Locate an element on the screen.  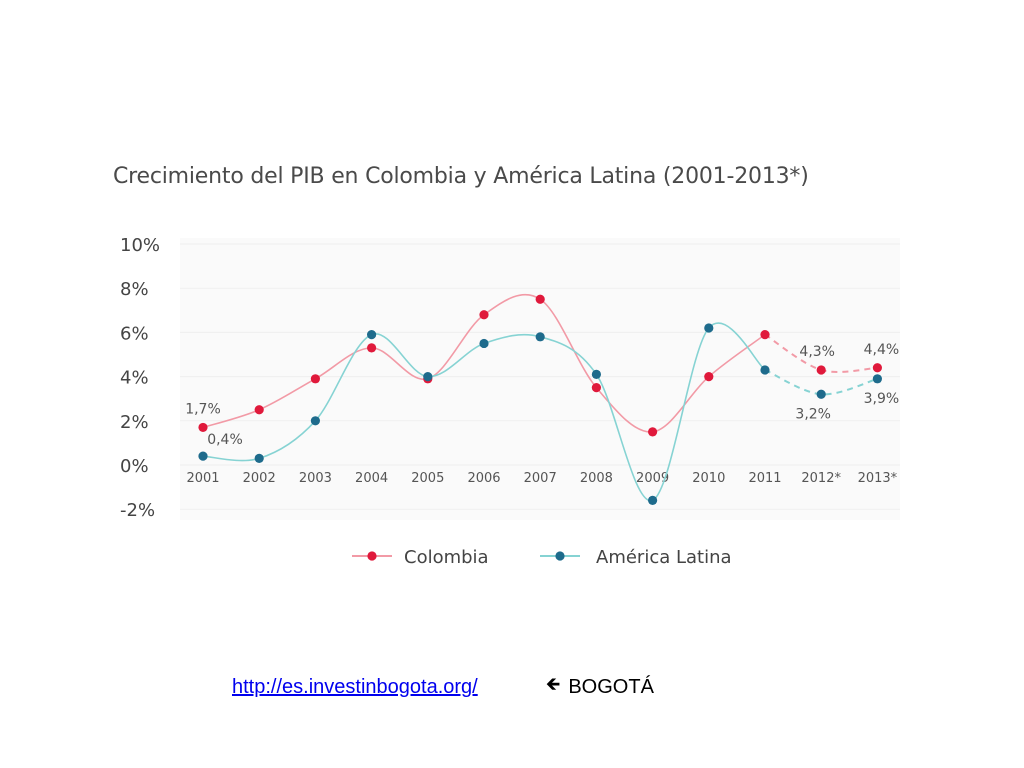
x-tick-label: 2008 is located at coordinates (596, 478).